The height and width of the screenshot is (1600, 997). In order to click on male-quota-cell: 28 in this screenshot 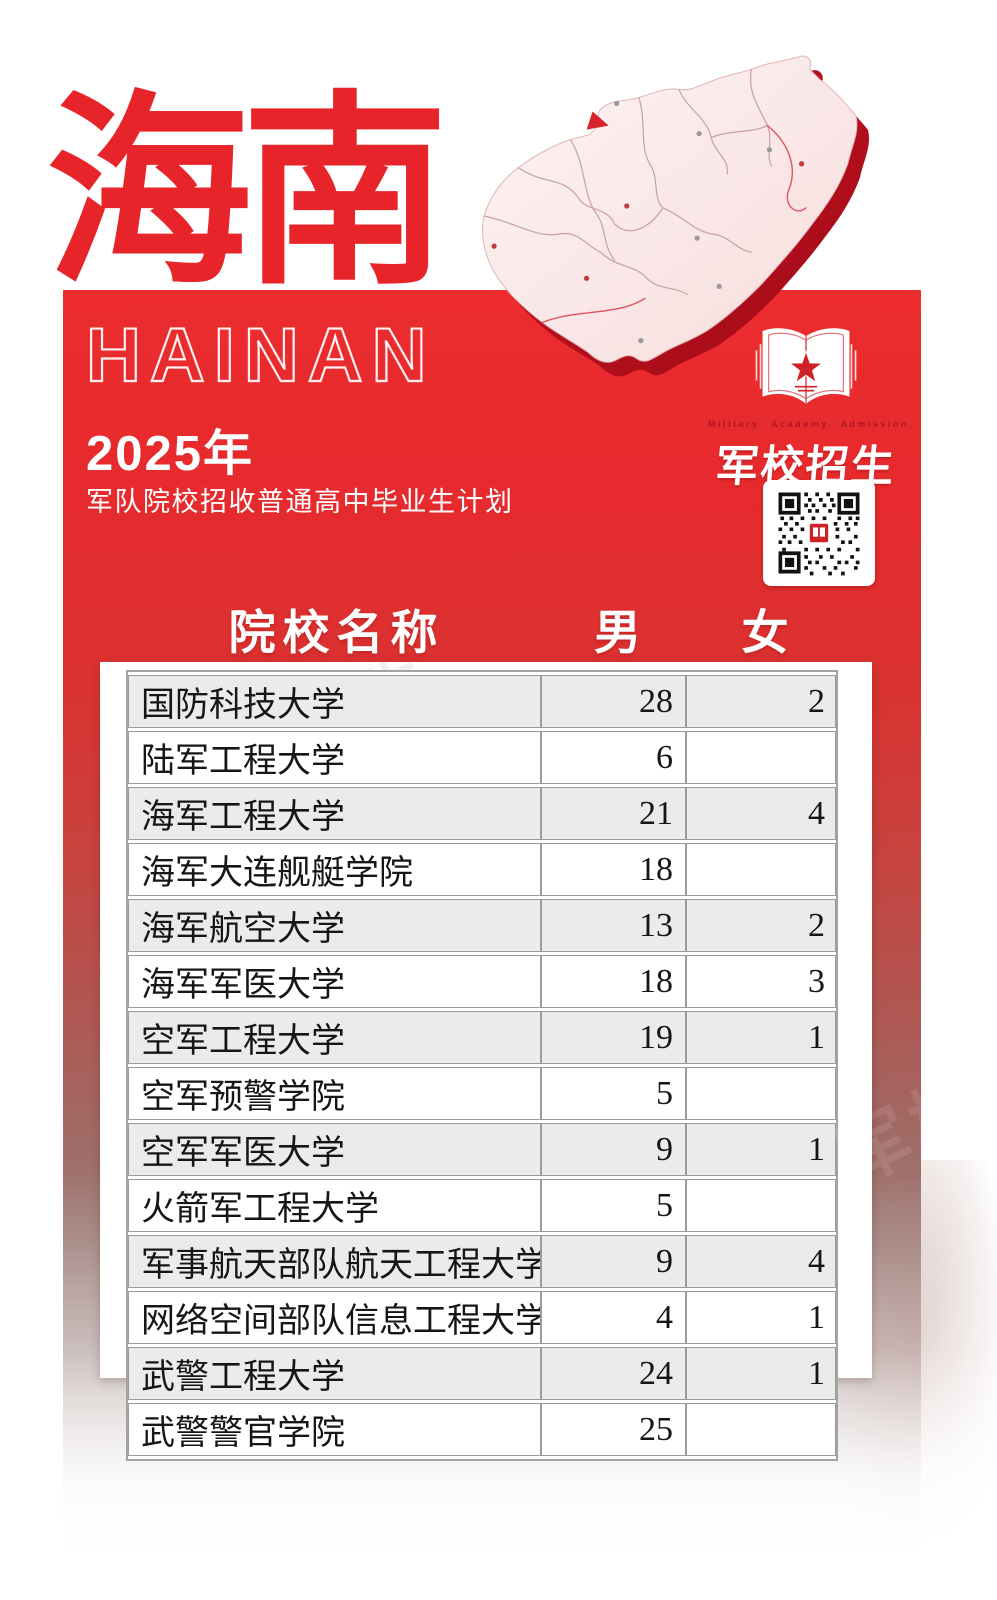, I will do `click(613, 701)`.